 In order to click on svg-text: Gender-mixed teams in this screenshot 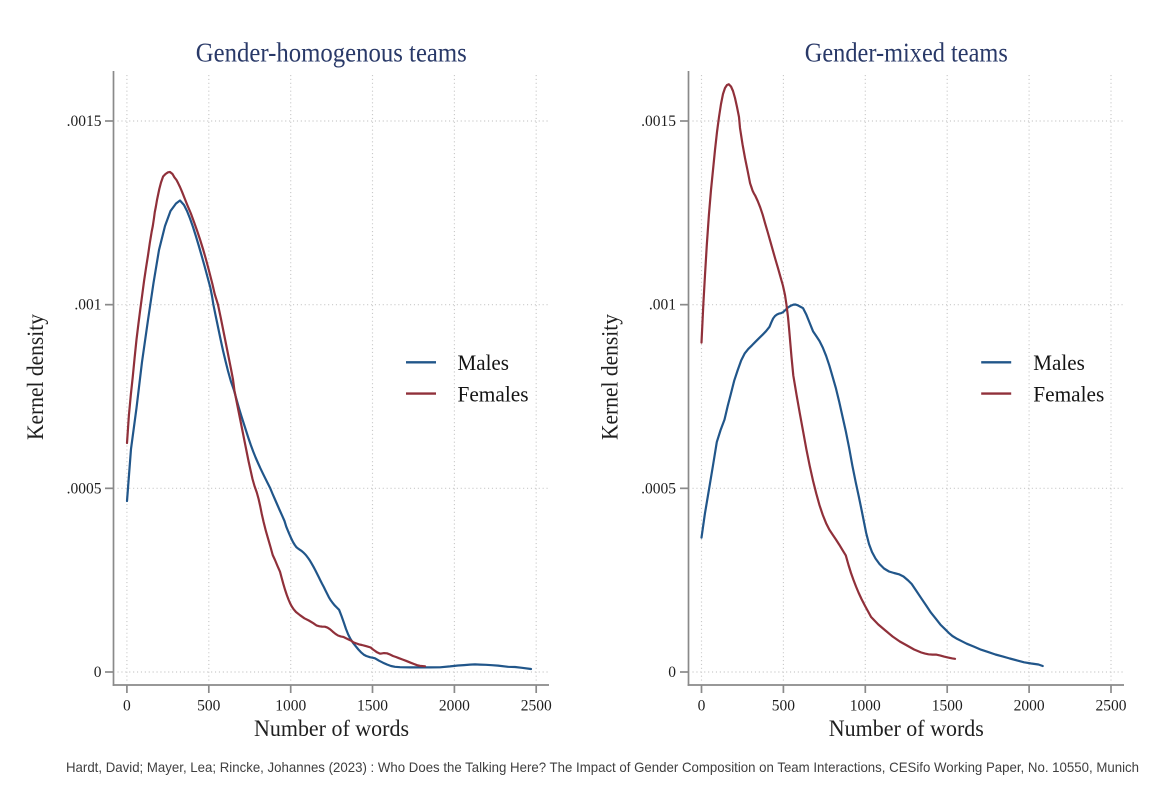, I will do `click(906, 52)`.